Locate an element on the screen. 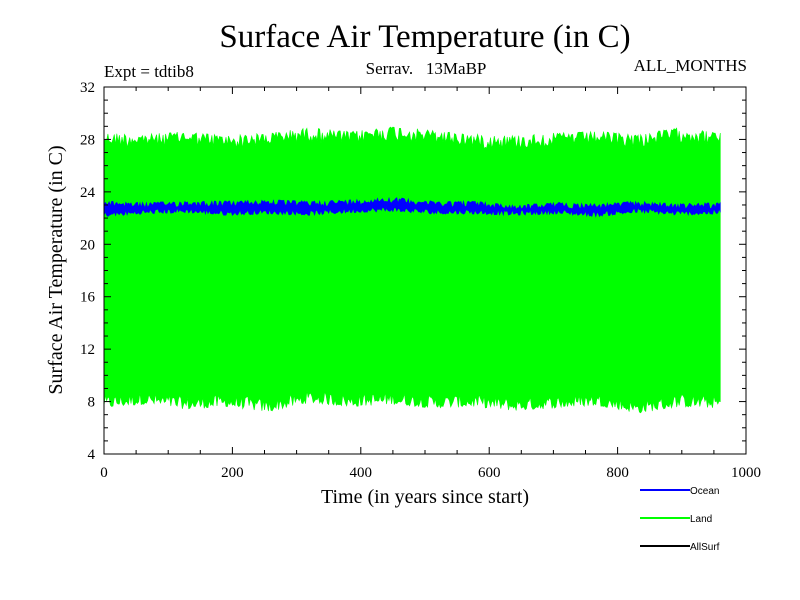 The width and height of the screenshot is (800, 600). legend: Ocean Land AllSurf is located at coordinates (680, 519).